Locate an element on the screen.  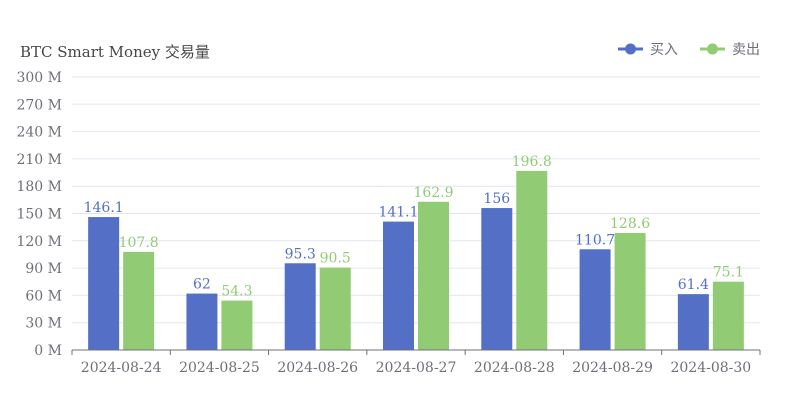
y-tick-label: 0 M is located at coordinates (48, 351).